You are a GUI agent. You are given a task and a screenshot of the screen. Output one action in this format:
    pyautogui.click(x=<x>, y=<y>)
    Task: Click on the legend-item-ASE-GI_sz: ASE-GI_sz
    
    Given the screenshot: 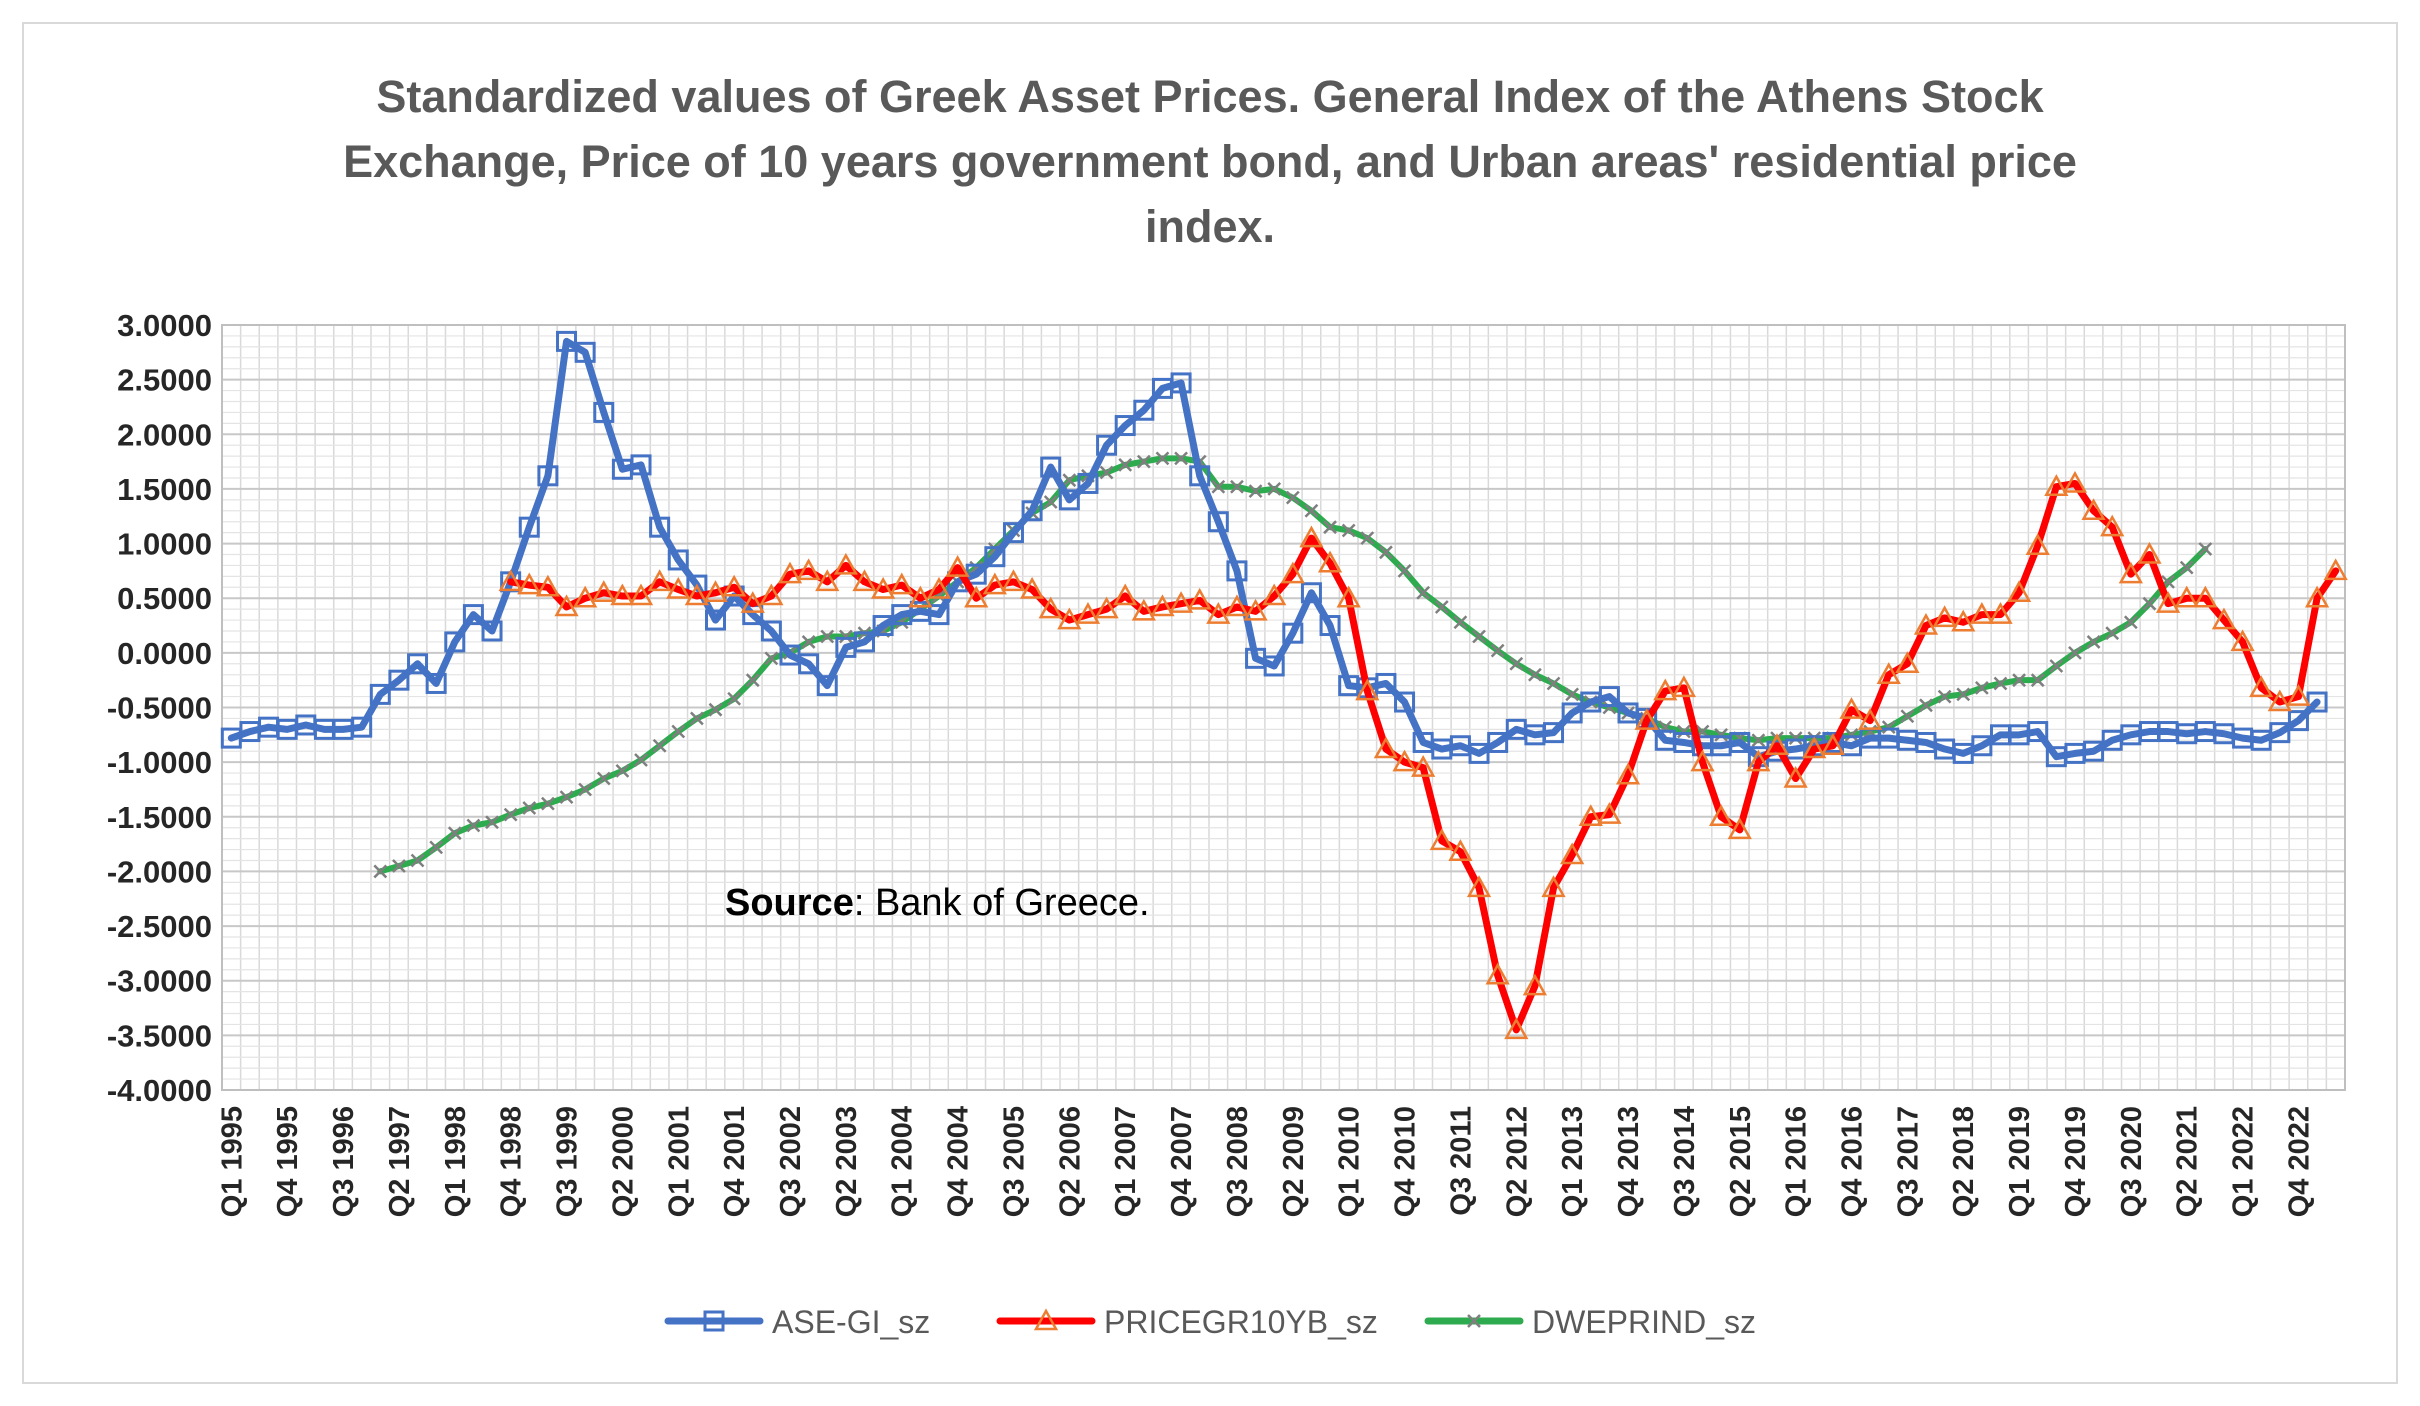 What is the action you would take?
    pyautogui.click(x=797, y=1322)
    